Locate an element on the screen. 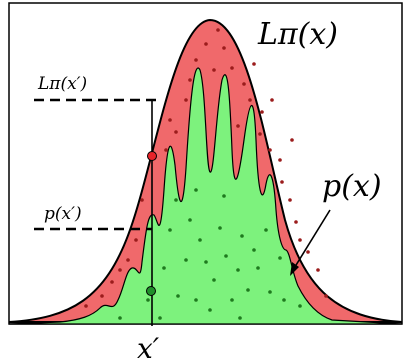 Image resolution: width=405 pixels, height=362 pixels. target-label: p(x) is located at coordinates (352, 186).